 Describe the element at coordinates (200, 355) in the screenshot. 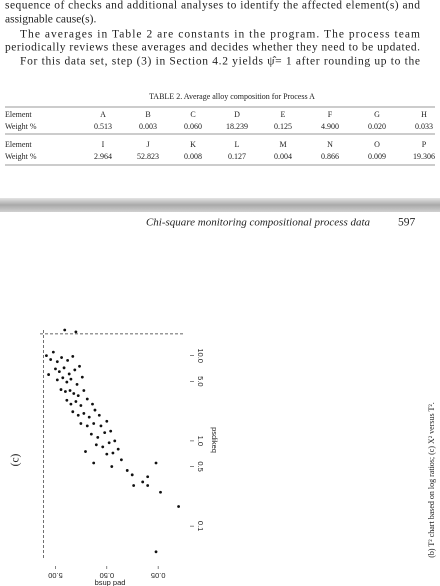

I see `y-tick-label: 10.0` at that location.